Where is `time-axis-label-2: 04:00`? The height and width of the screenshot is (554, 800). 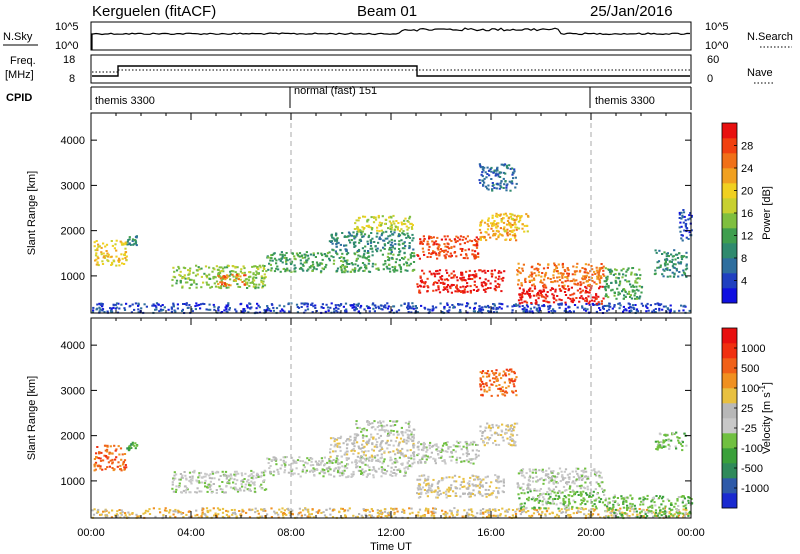 time-axis-label-2: 04:00 is located at coordinates (191, 533).